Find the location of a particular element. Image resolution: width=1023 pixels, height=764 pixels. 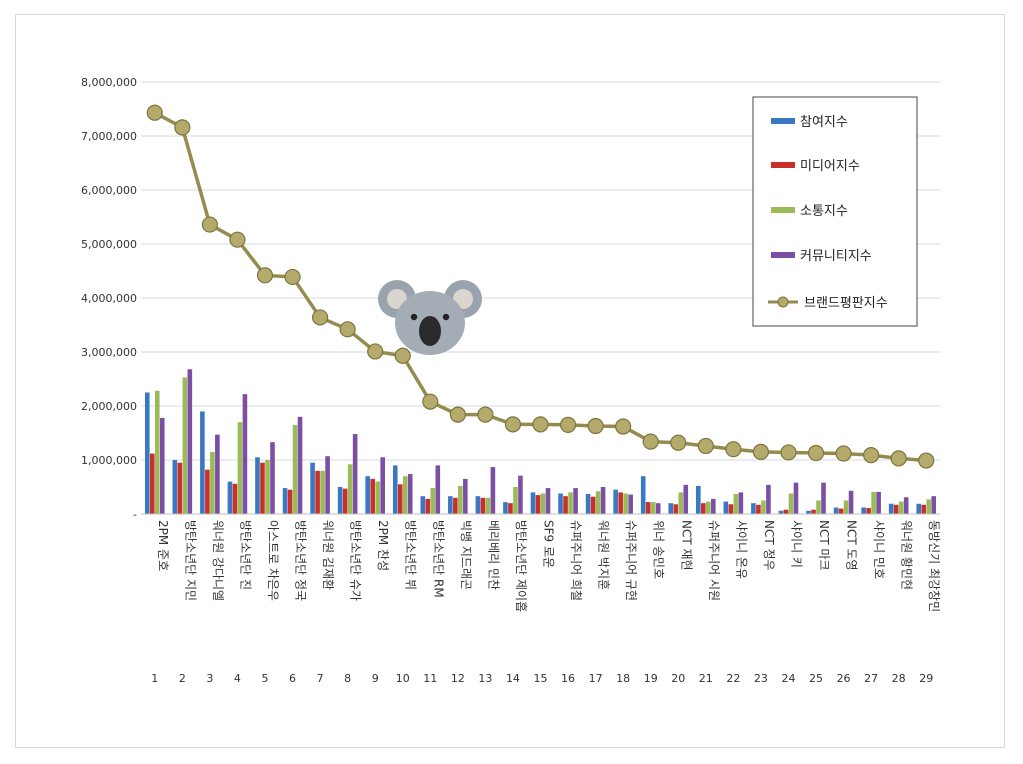

x-category-label: 방탄소년단 제이홉 is located at coordinates (521, 566).